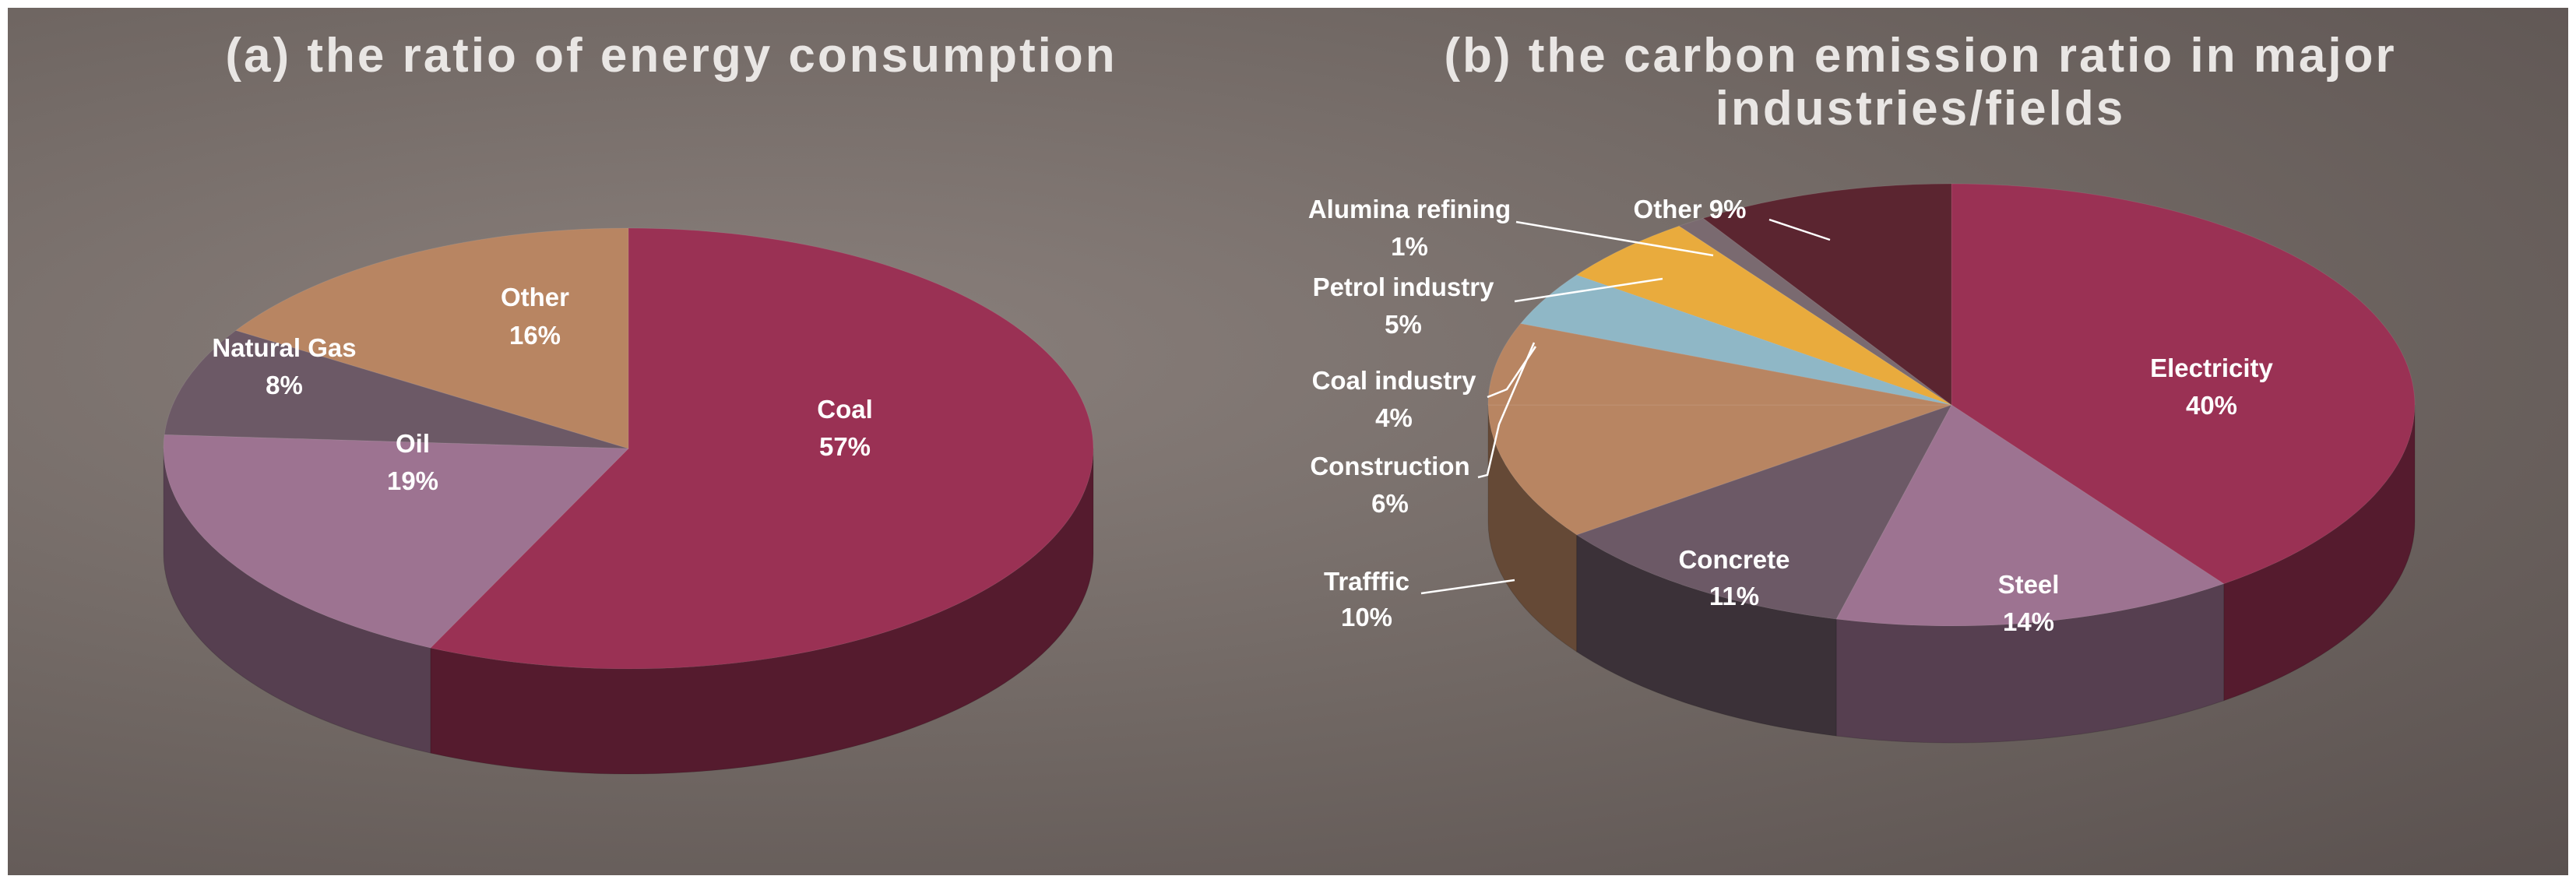 Image resolution: width=2576 pixels, height=883 pixels. What do you see at coordinates (2183, 384) in the screenshot?
I see `pie-b-electricity-slice` at bounding box center [2183, 384].